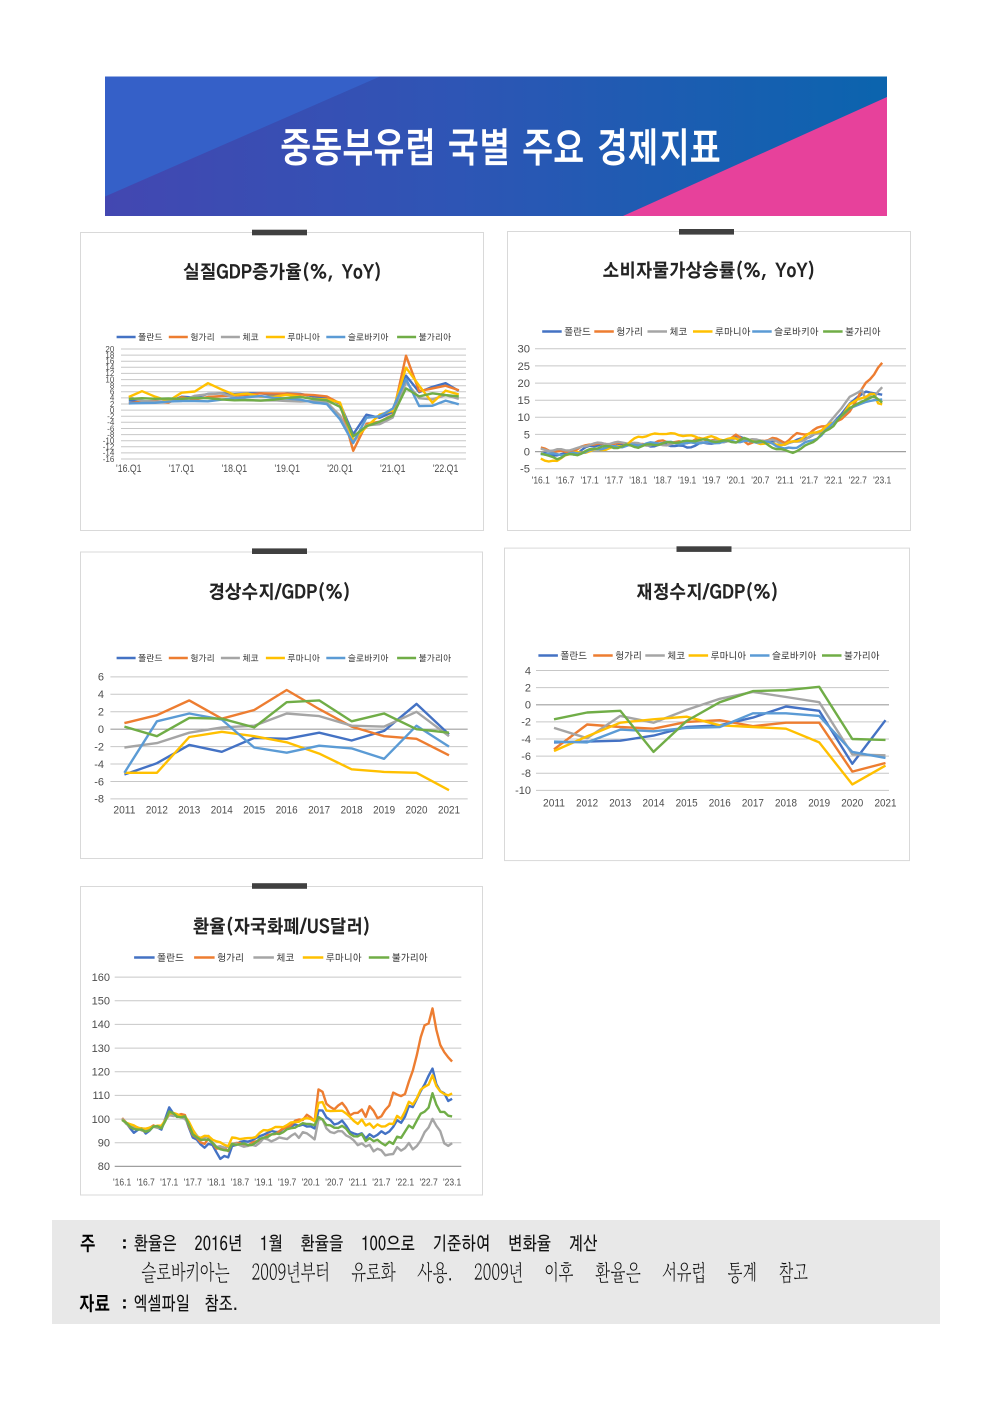 This screenshot has height=1403, width=992. Describe the element at coordinates (101, 1120) in the screenshot. I see `svg-text: 100` at that location.